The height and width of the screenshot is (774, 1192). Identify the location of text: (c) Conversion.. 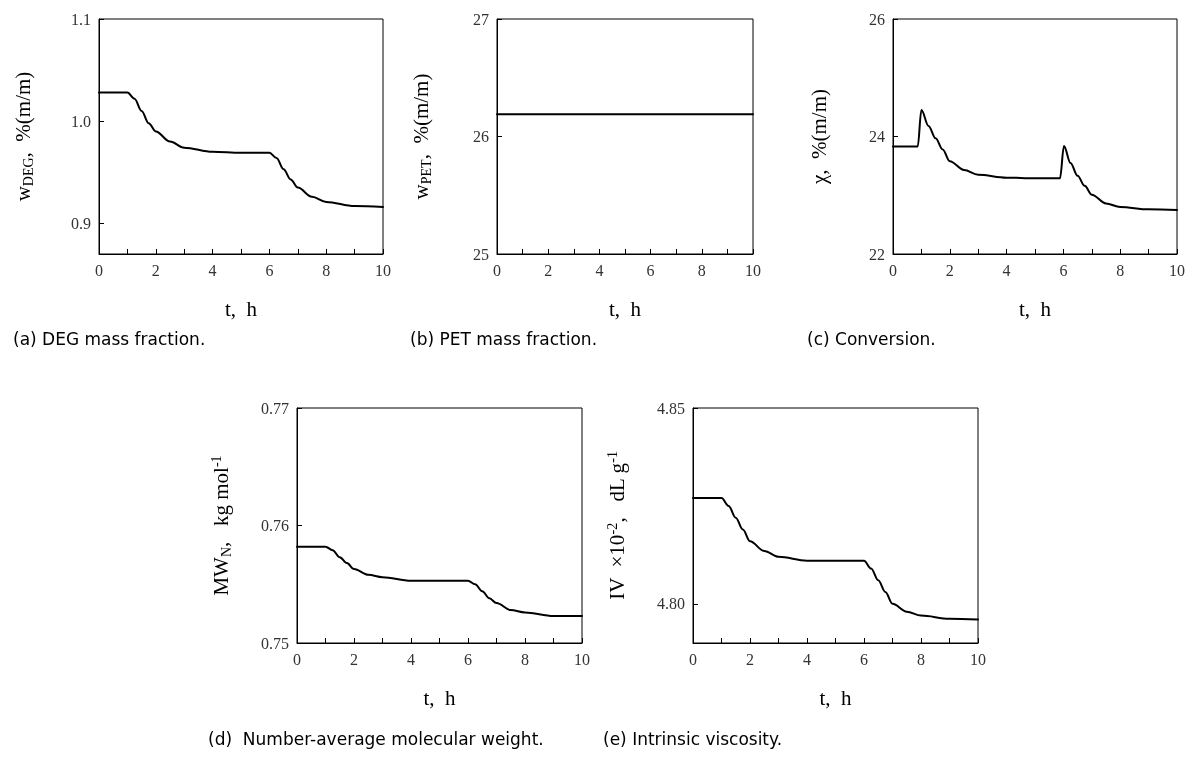
(871, 339).